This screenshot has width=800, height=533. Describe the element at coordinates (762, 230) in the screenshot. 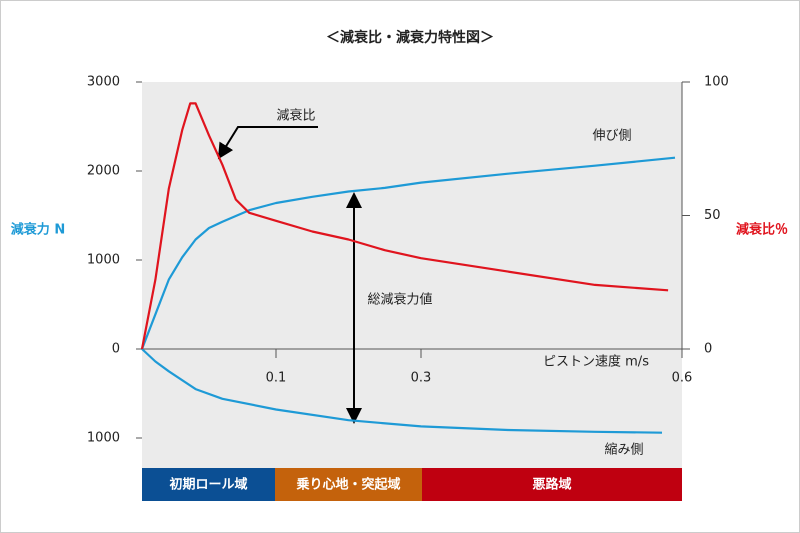

I see `y2-axis-label: 減衰比％` at that location.